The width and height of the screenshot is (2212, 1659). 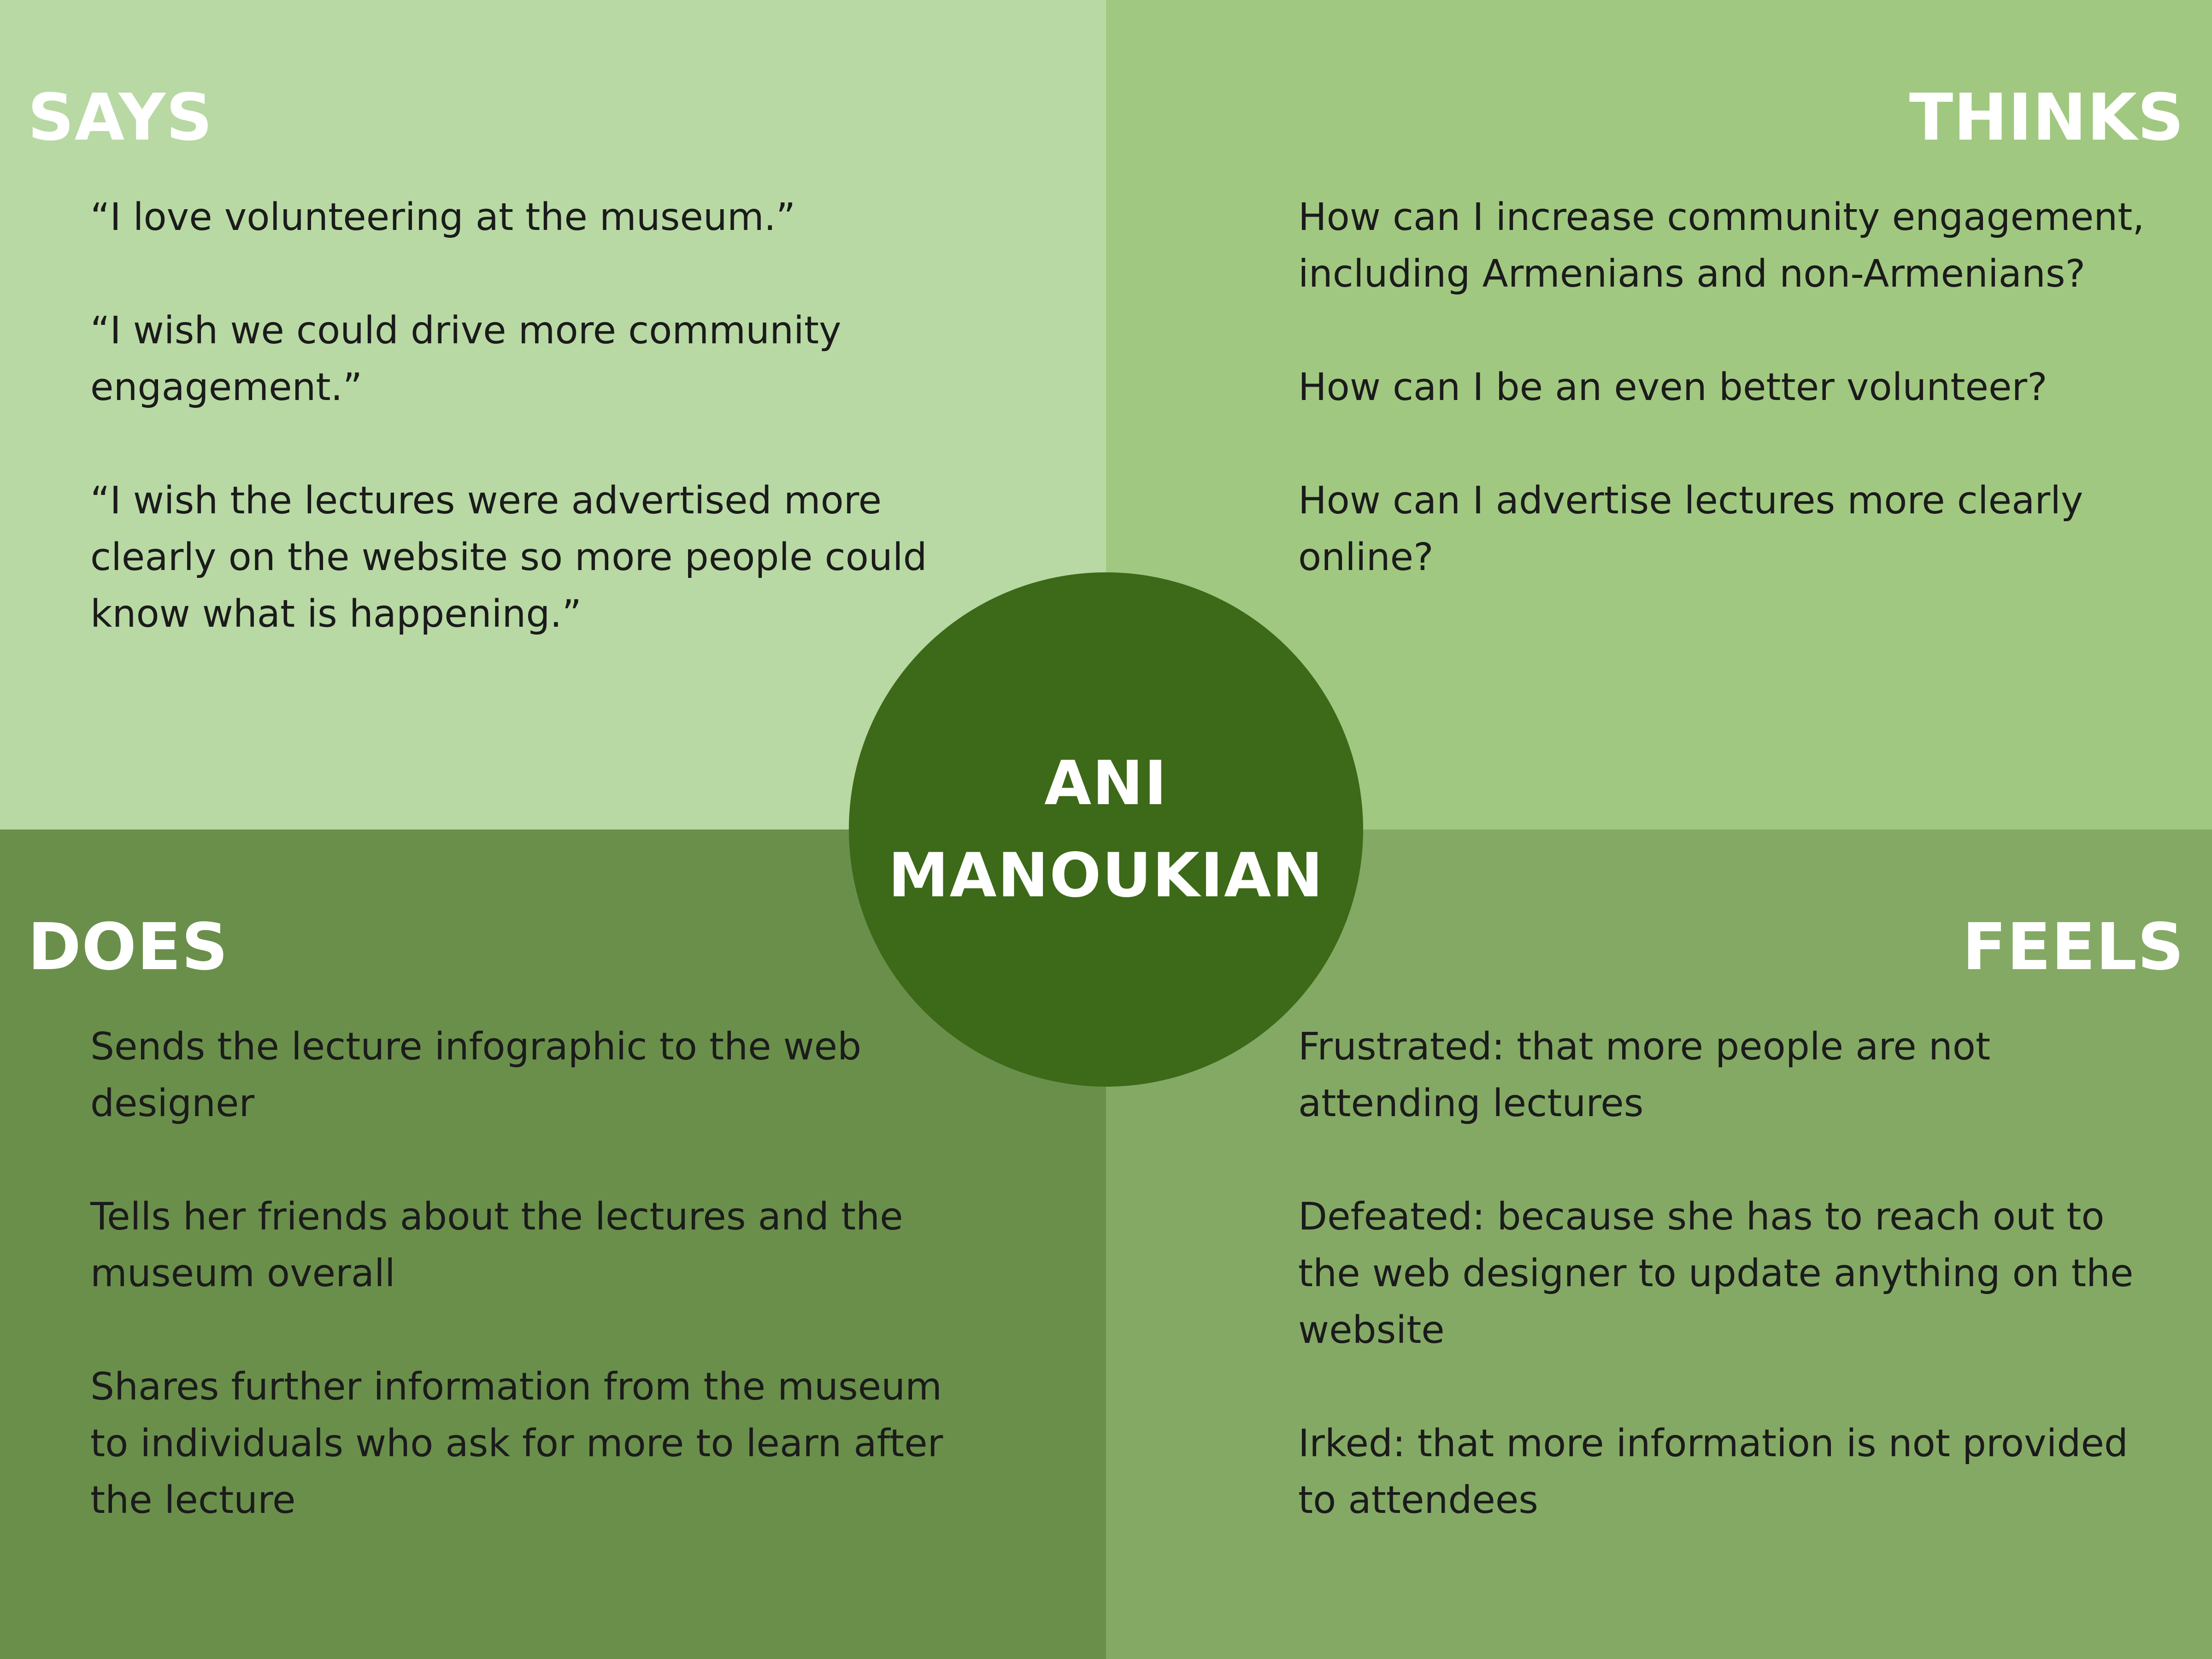 What do you see at coordinates (128, 947) in the screenshot?
I see `does-heading: DOES` at bounding box center [128, 947].